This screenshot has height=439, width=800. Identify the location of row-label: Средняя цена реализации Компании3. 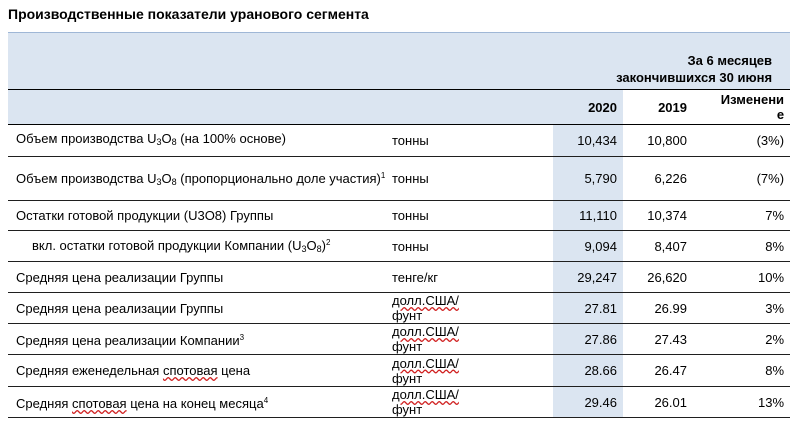
(198, 339).